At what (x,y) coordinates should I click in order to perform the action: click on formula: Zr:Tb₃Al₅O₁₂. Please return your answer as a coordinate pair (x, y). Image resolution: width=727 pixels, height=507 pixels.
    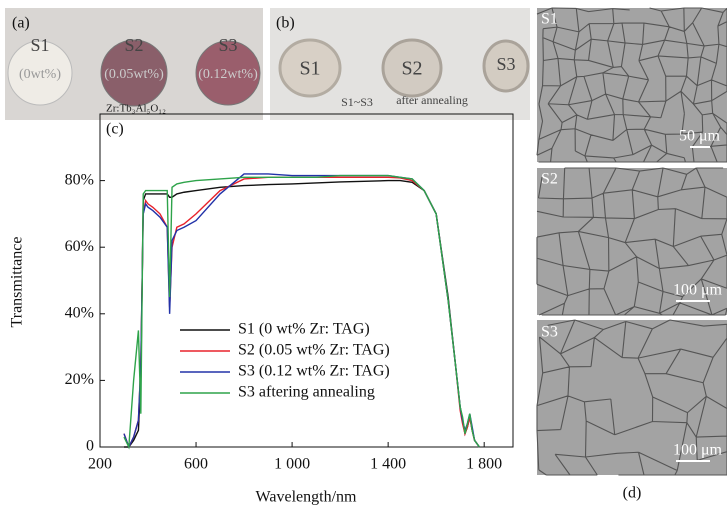
    Looking at the image, I should click on (136, 109).